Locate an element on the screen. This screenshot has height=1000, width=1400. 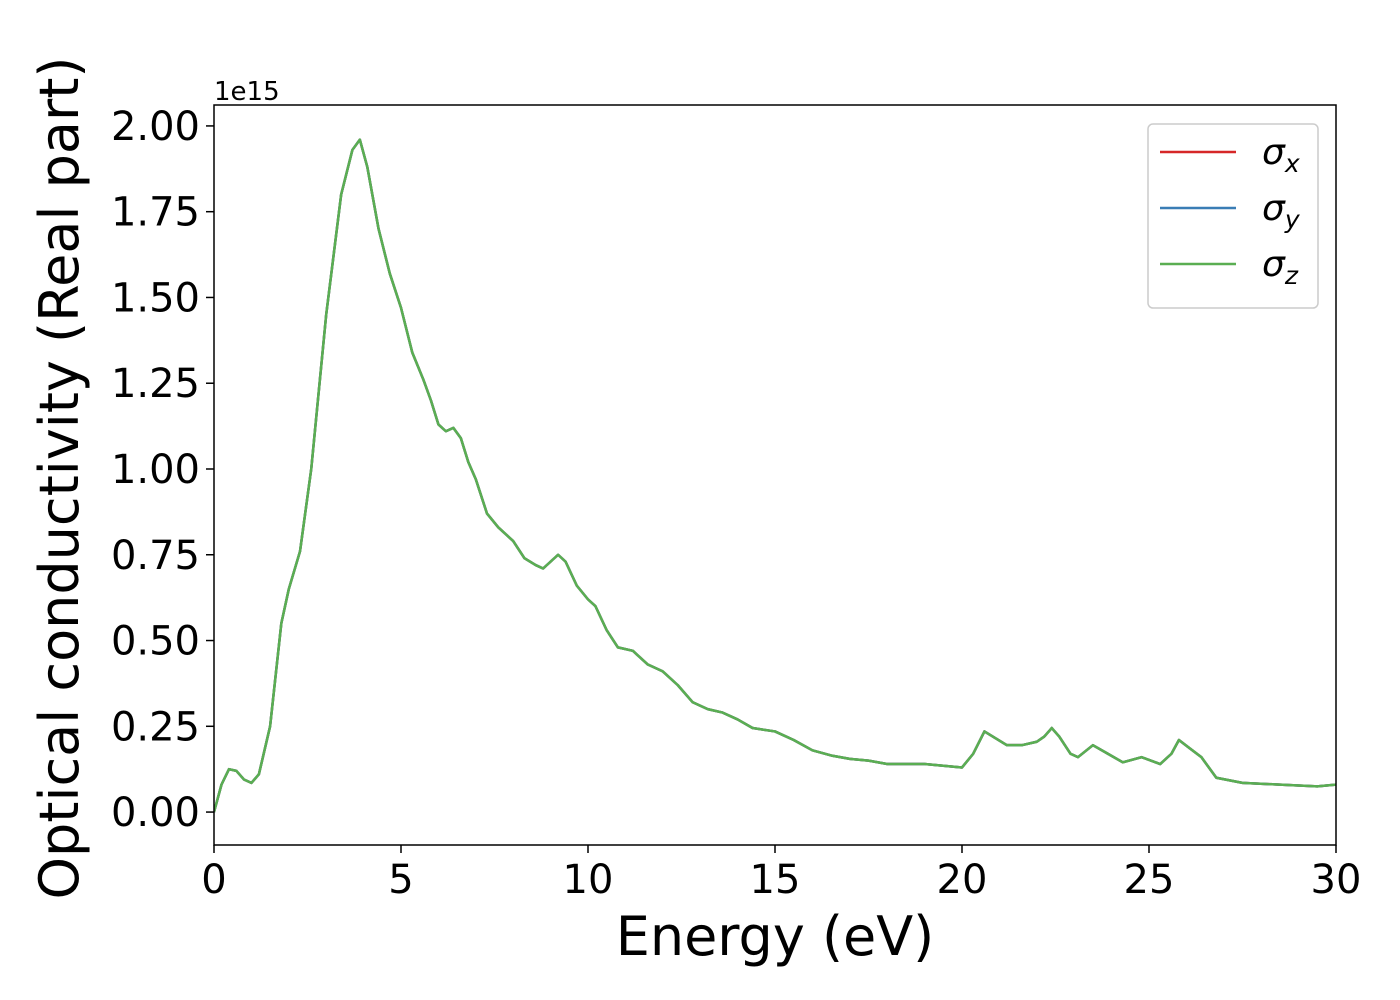
x-tick-label: 20 is located at coordinates (962, 880).